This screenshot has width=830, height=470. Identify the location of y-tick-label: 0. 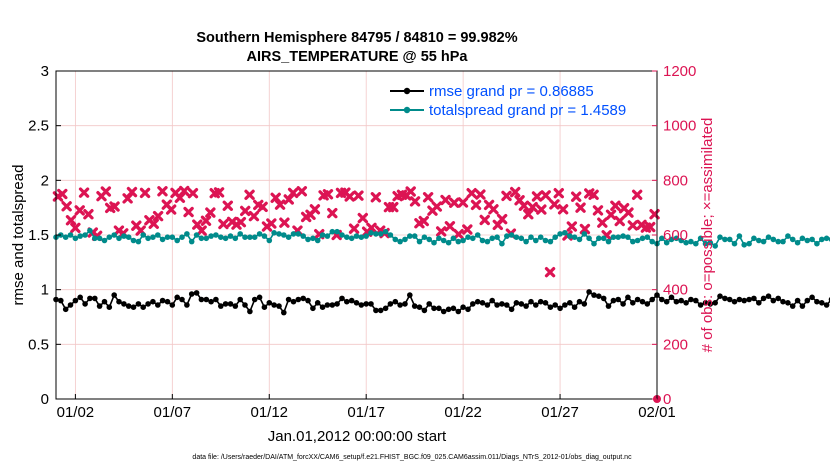
(45, 399).